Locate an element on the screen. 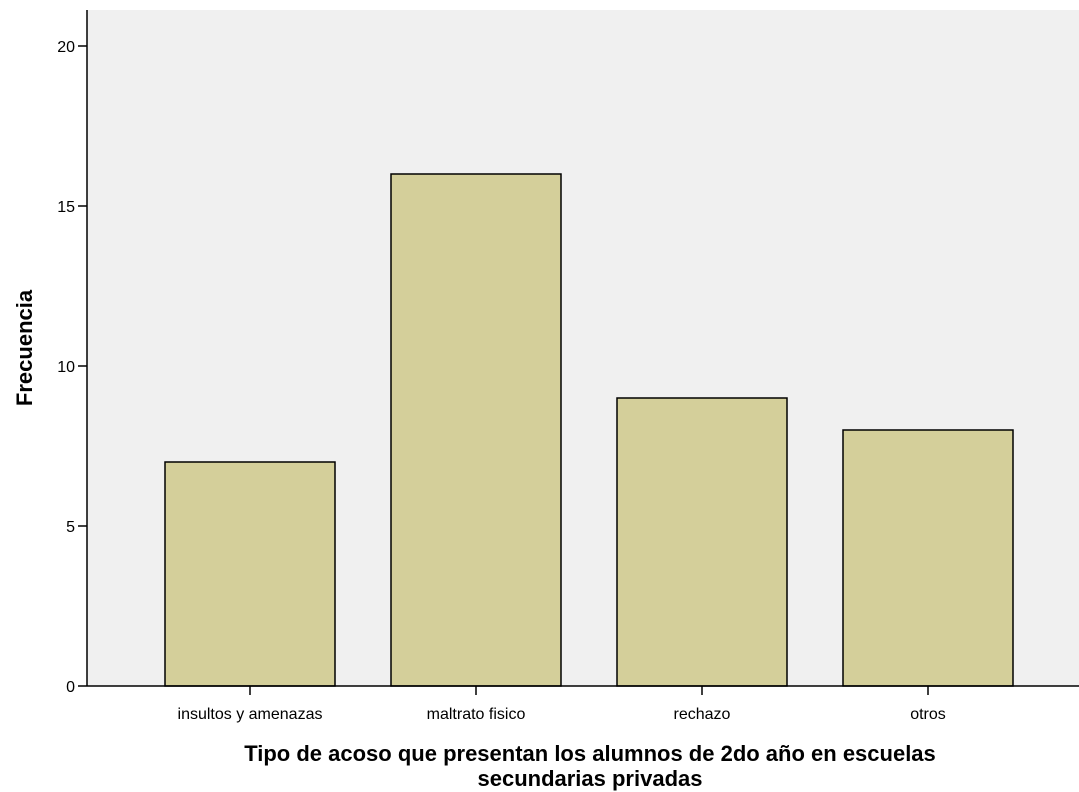 The height and width of the screenshot is (792, 1079). x-tick-label: maltrato fisico is located at coordinates (476, 714).